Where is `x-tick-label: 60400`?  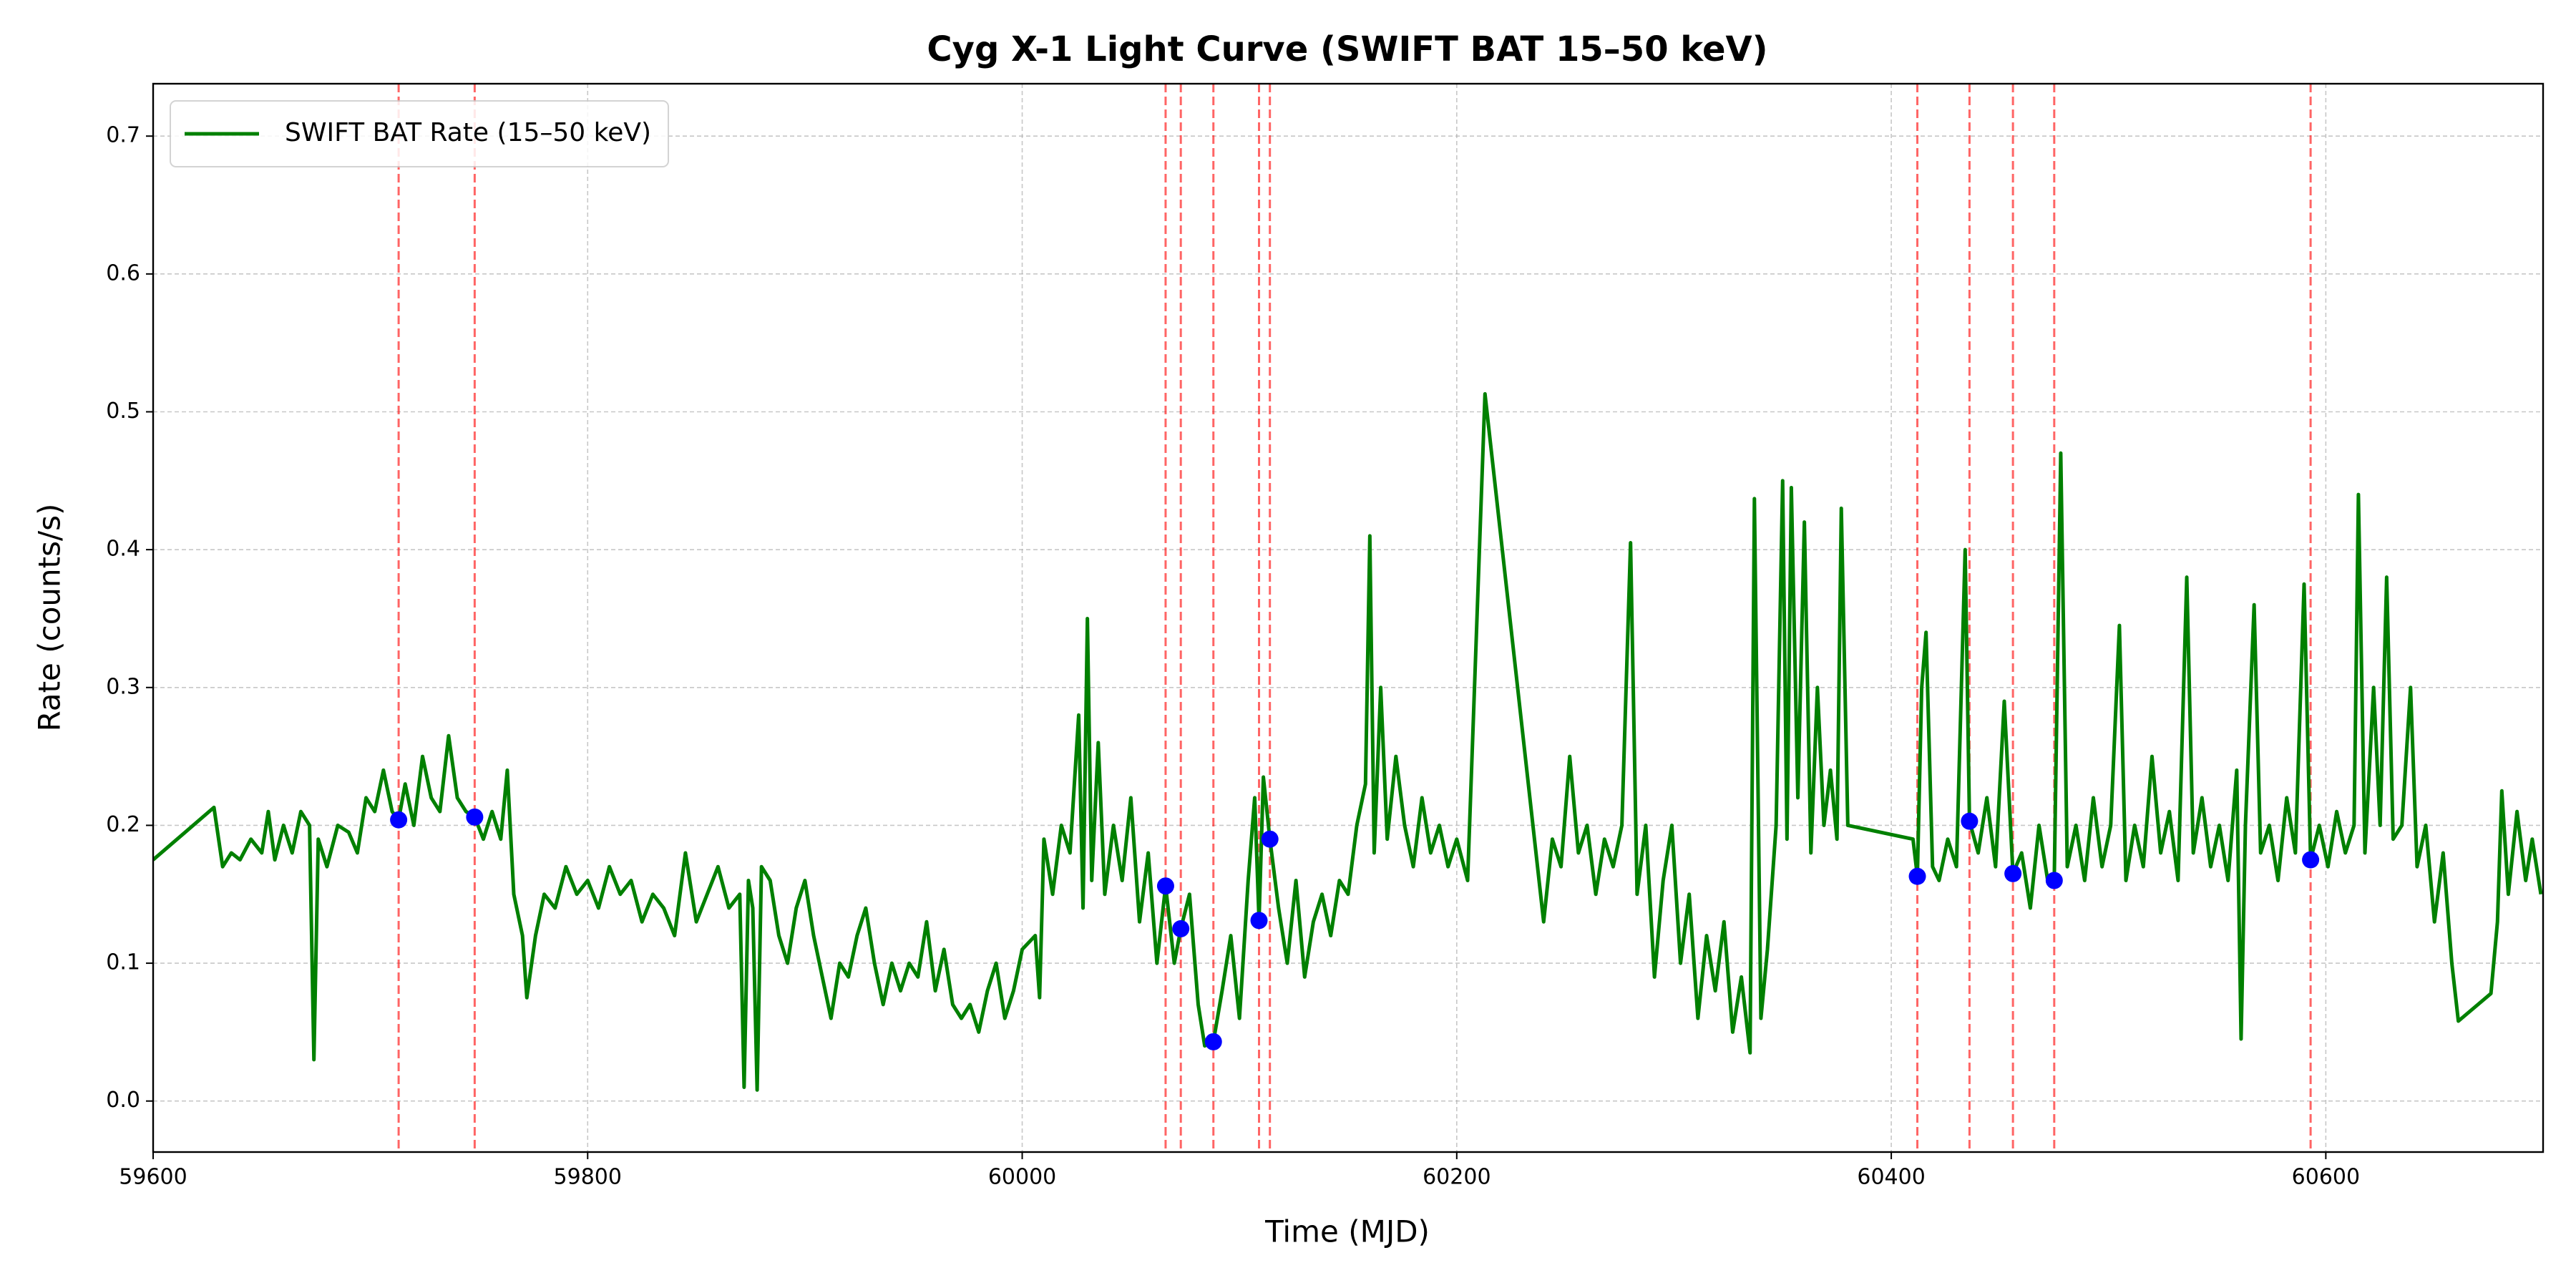
x-tick-label: 60400 is located at coordinates (1891, 1177).